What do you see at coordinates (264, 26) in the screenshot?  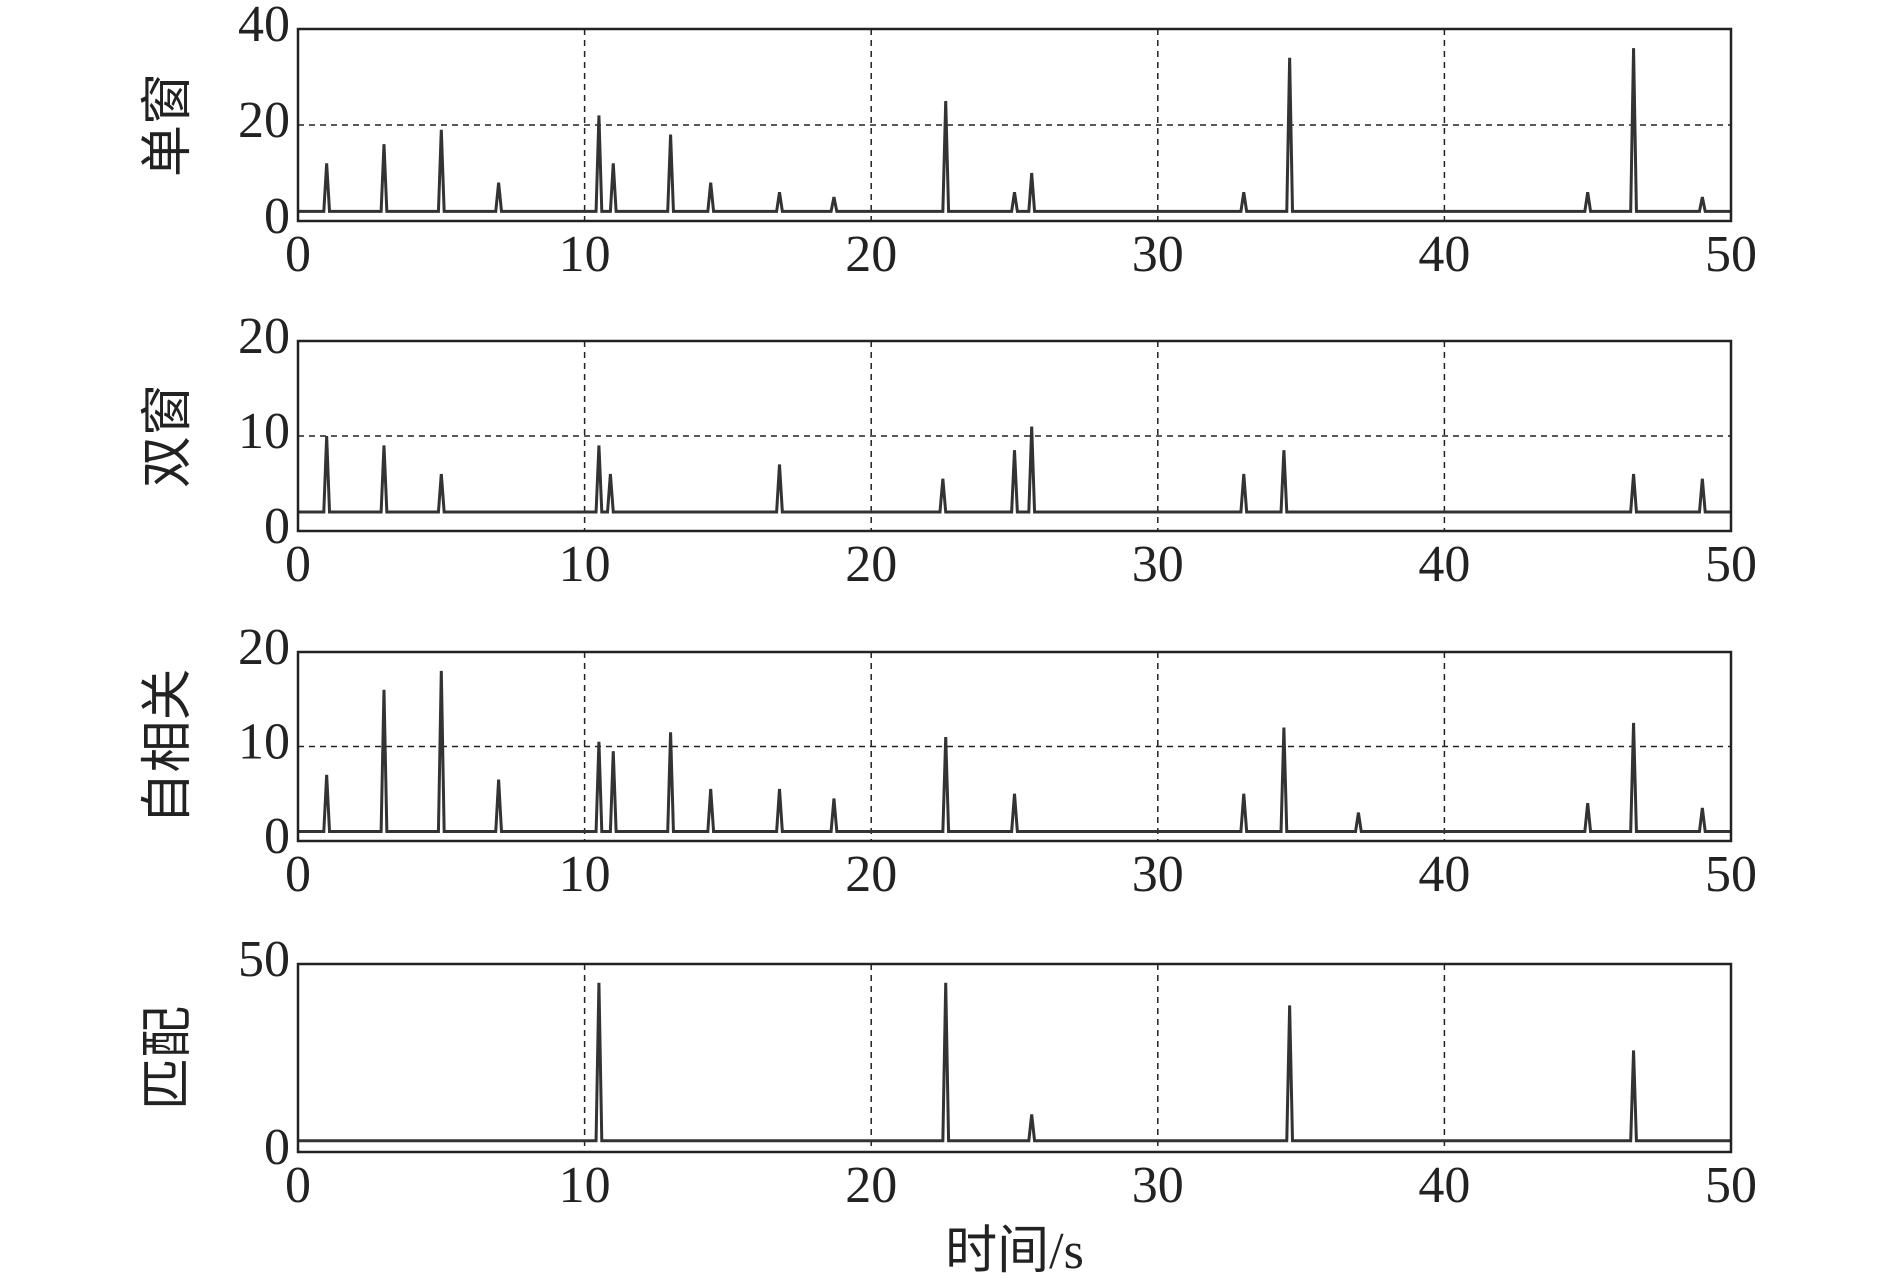 I see `y-tick-label: 40` at bounding box center [264, 26].